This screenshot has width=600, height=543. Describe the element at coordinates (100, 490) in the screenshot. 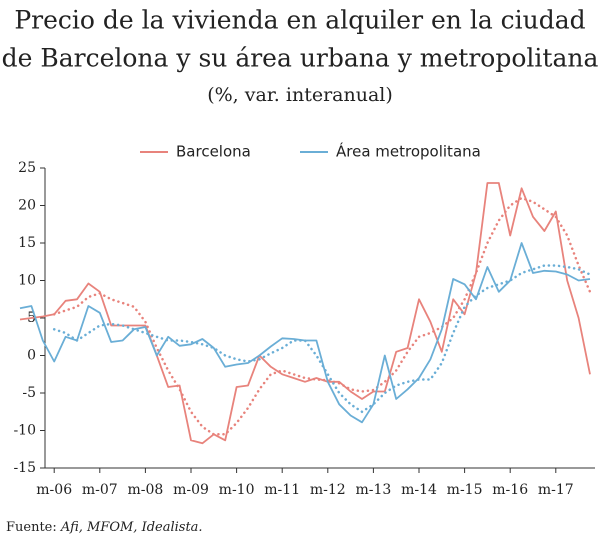

I see `x-tick-label: m-07` at that location.